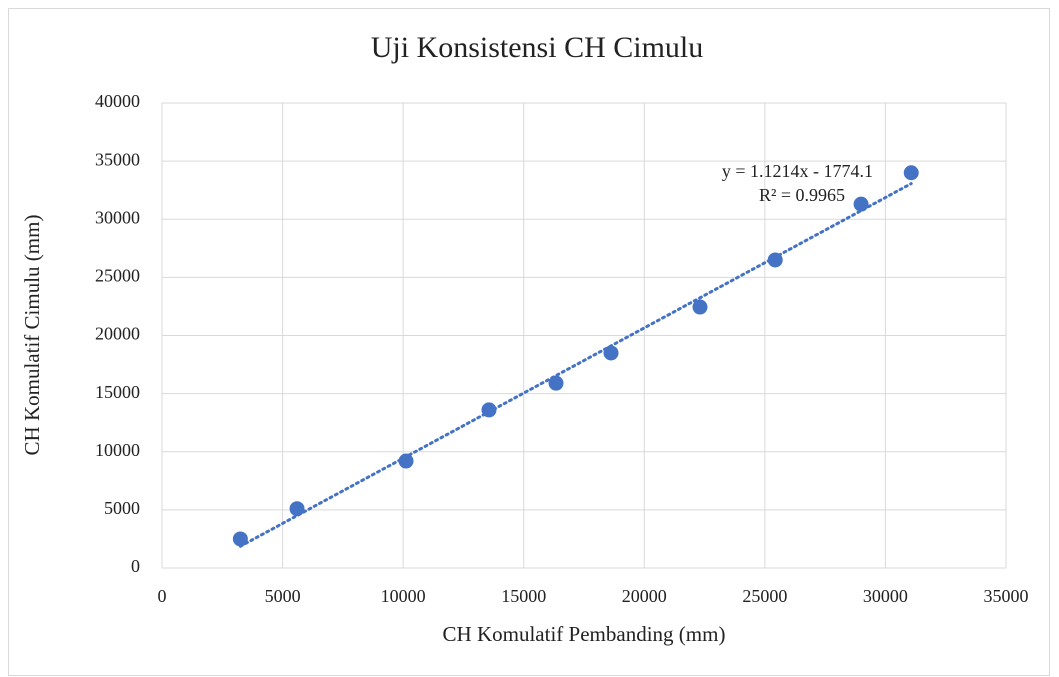 The height and width of the screenshot is (677, 1059). What do you see at coordinates (403, 596) in the screenshot?
I see `x-tick-label: 10000` at bounding box center [403, 596].